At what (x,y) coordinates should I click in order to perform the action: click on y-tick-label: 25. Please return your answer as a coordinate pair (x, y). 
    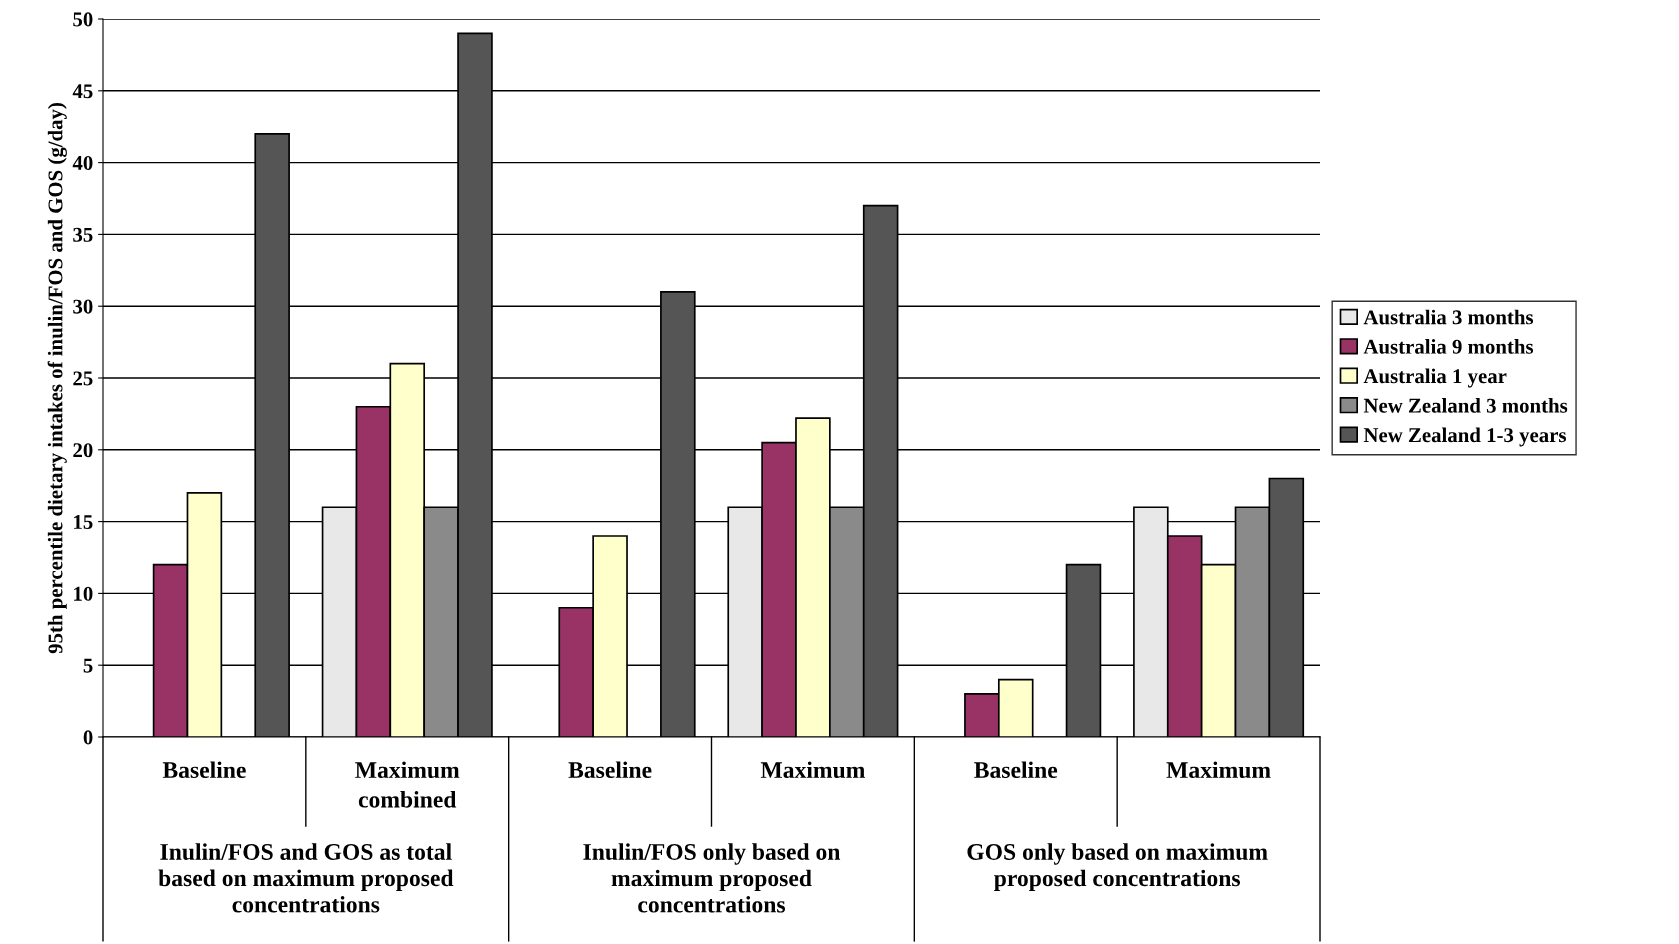
    Looking at the image, I should click on (83, 378).